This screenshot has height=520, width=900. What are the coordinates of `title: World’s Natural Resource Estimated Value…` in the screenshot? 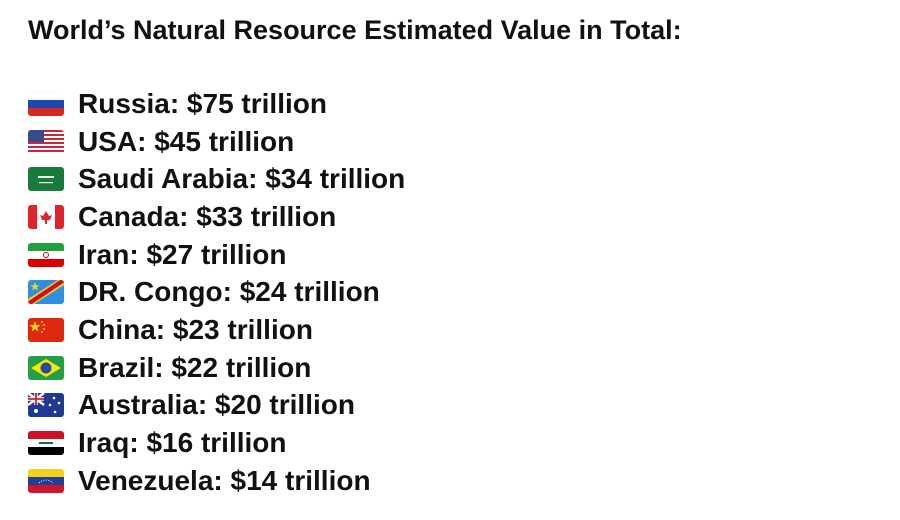 It's located at (355, 30).